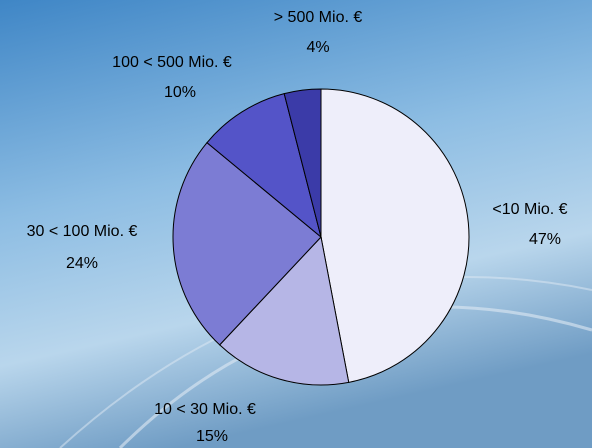 Image resolution: width=592 pixels, height=448 pixels. What do you see at coordinates (529, 209) in the screenshot?
I see `slice-label: <10 Mio. €` at bounding box center [529, 209].